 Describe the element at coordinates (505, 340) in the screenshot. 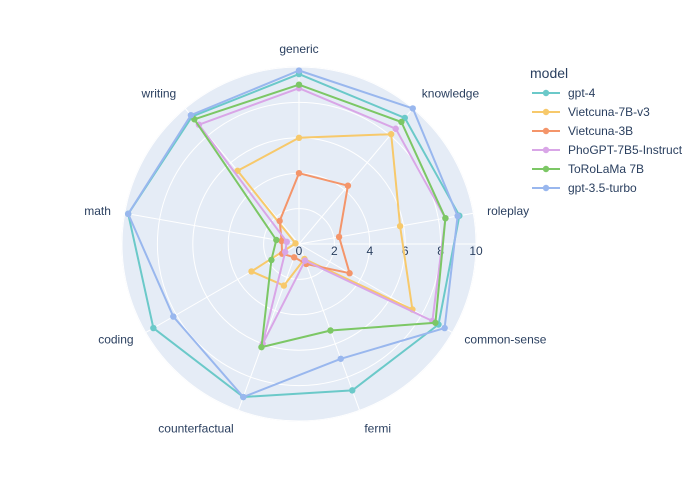

I see `category-label: common-sense` at that location.